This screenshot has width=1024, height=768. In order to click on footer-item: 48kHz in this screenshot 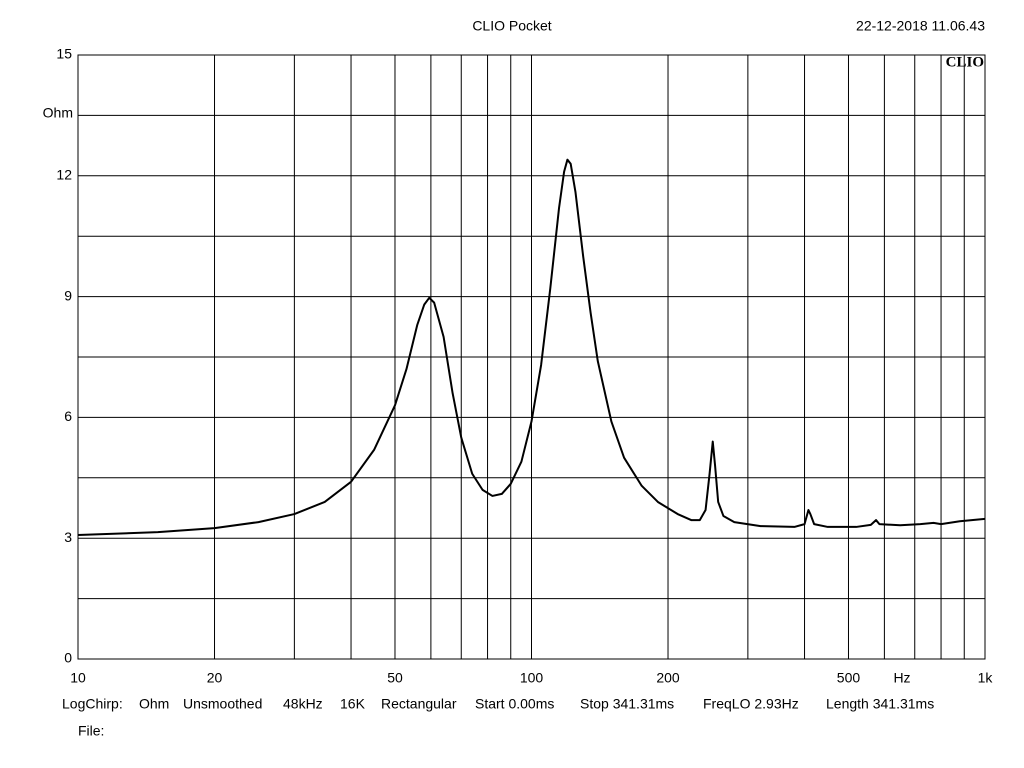, I will do `click(303, 704)`.